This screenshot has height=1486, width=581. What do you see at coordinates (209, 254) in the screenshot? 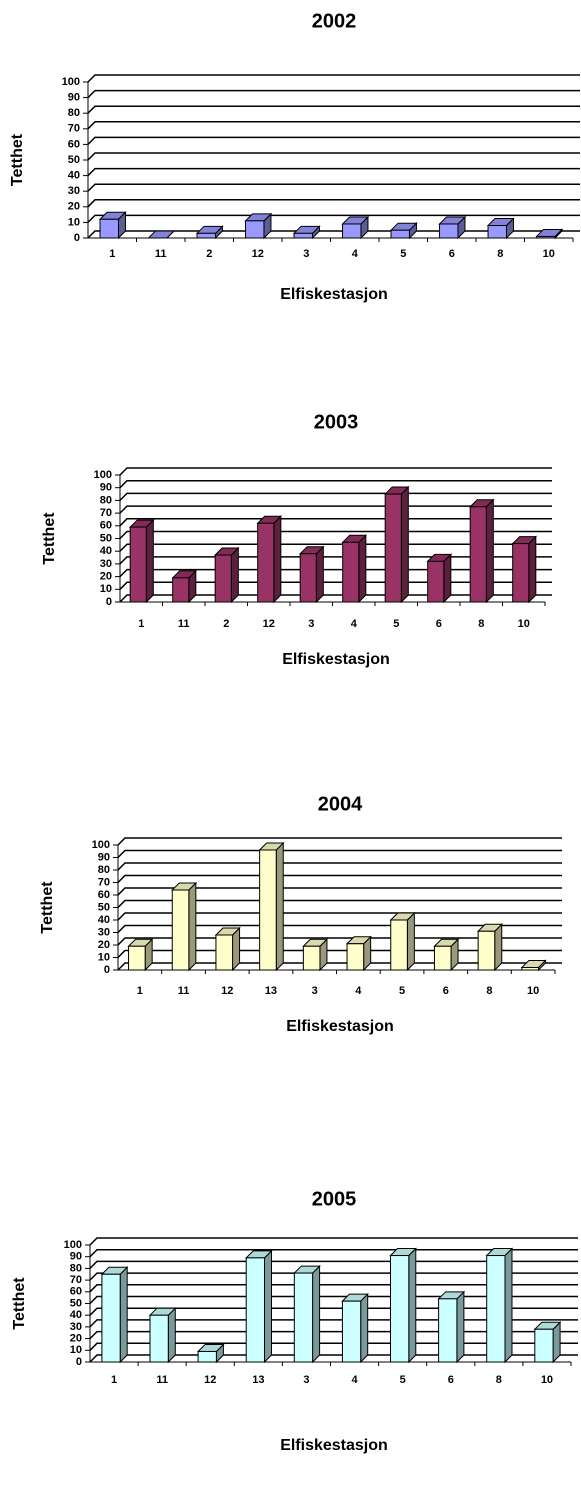
I see `x-tick-label: 2` at bounding box center [209, 254].